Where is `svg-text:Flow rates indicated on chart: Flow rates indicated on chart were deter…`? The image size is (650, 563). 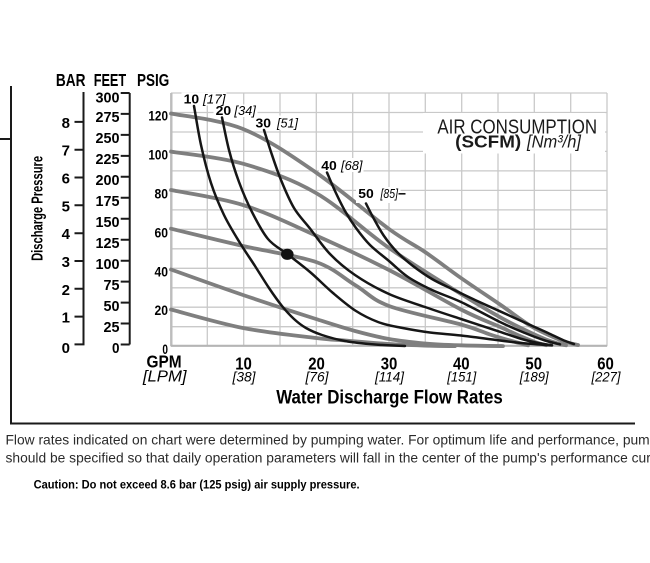 svg-text:Flow rates indicated on chart: Flow rates indicated on chart were deter… is located at coordinates (328, 440).